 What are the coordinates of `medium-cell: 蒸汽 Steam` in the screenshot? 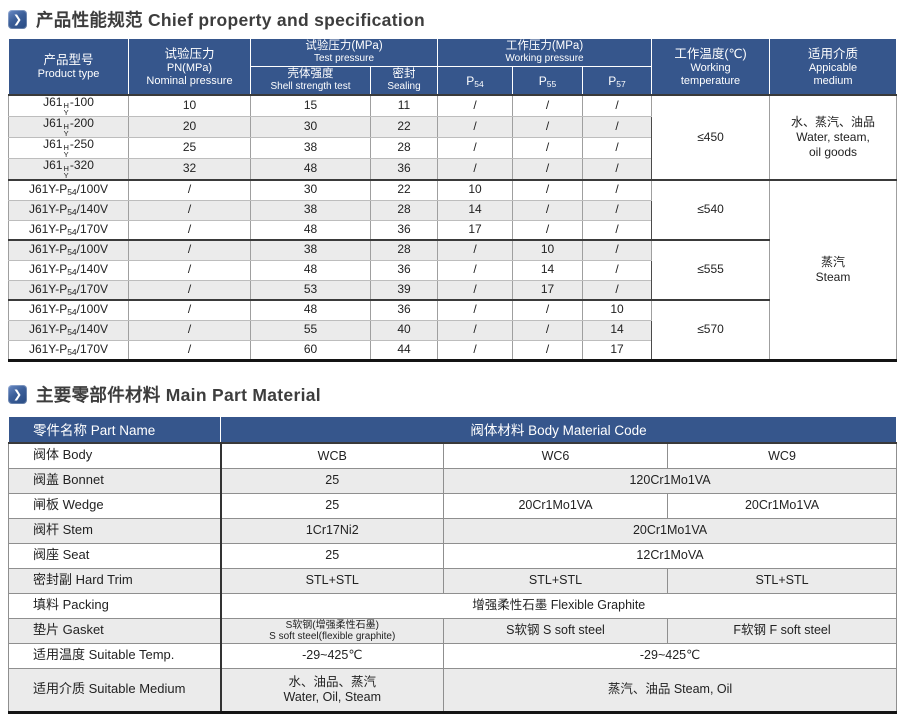 It's located at (833, 270).